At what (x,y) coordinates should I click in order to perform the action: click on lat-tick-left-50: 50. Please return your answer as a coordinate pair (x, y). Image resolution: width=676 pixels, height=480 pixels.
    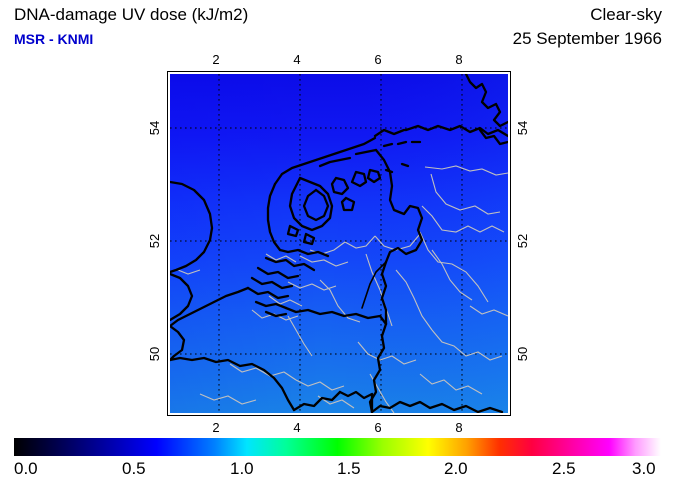
    Looking at the image, I should click on (154, 354).